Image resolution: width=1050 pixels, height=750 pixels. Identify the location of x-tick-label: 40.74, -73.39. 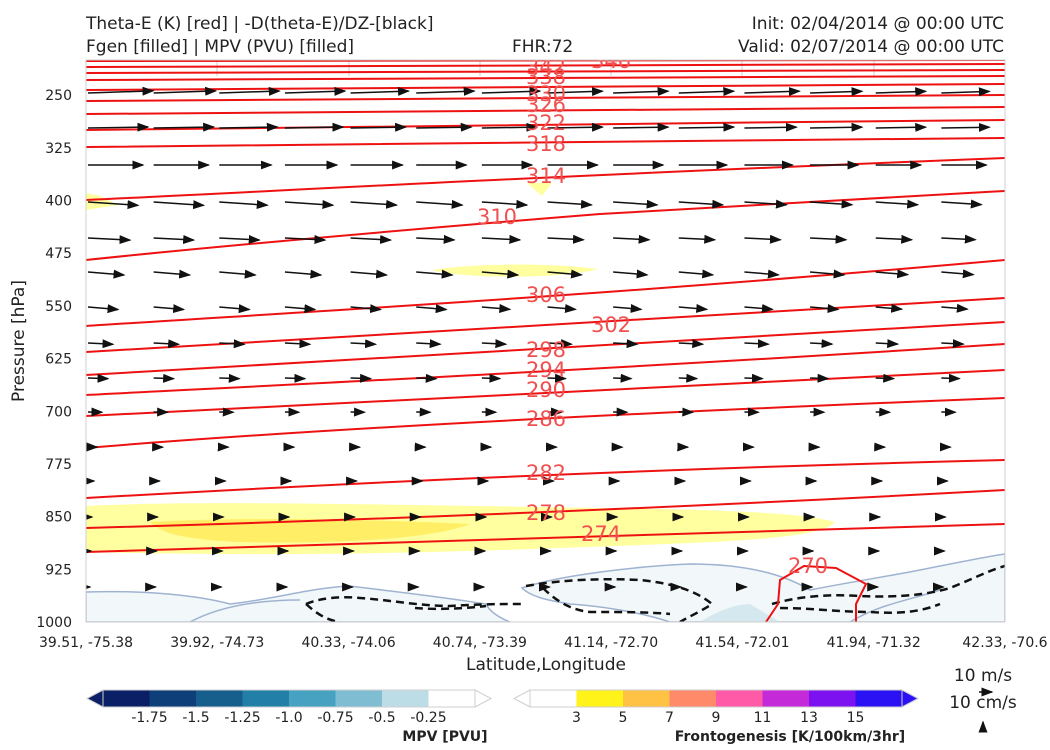
(480, 643).